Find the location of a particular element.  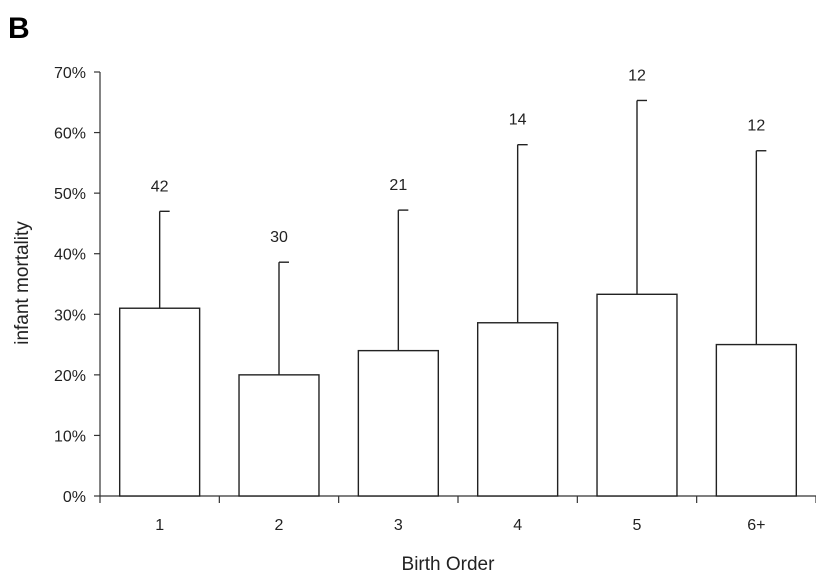

x-tick-label: 4 is located at coordinates (517, 525).